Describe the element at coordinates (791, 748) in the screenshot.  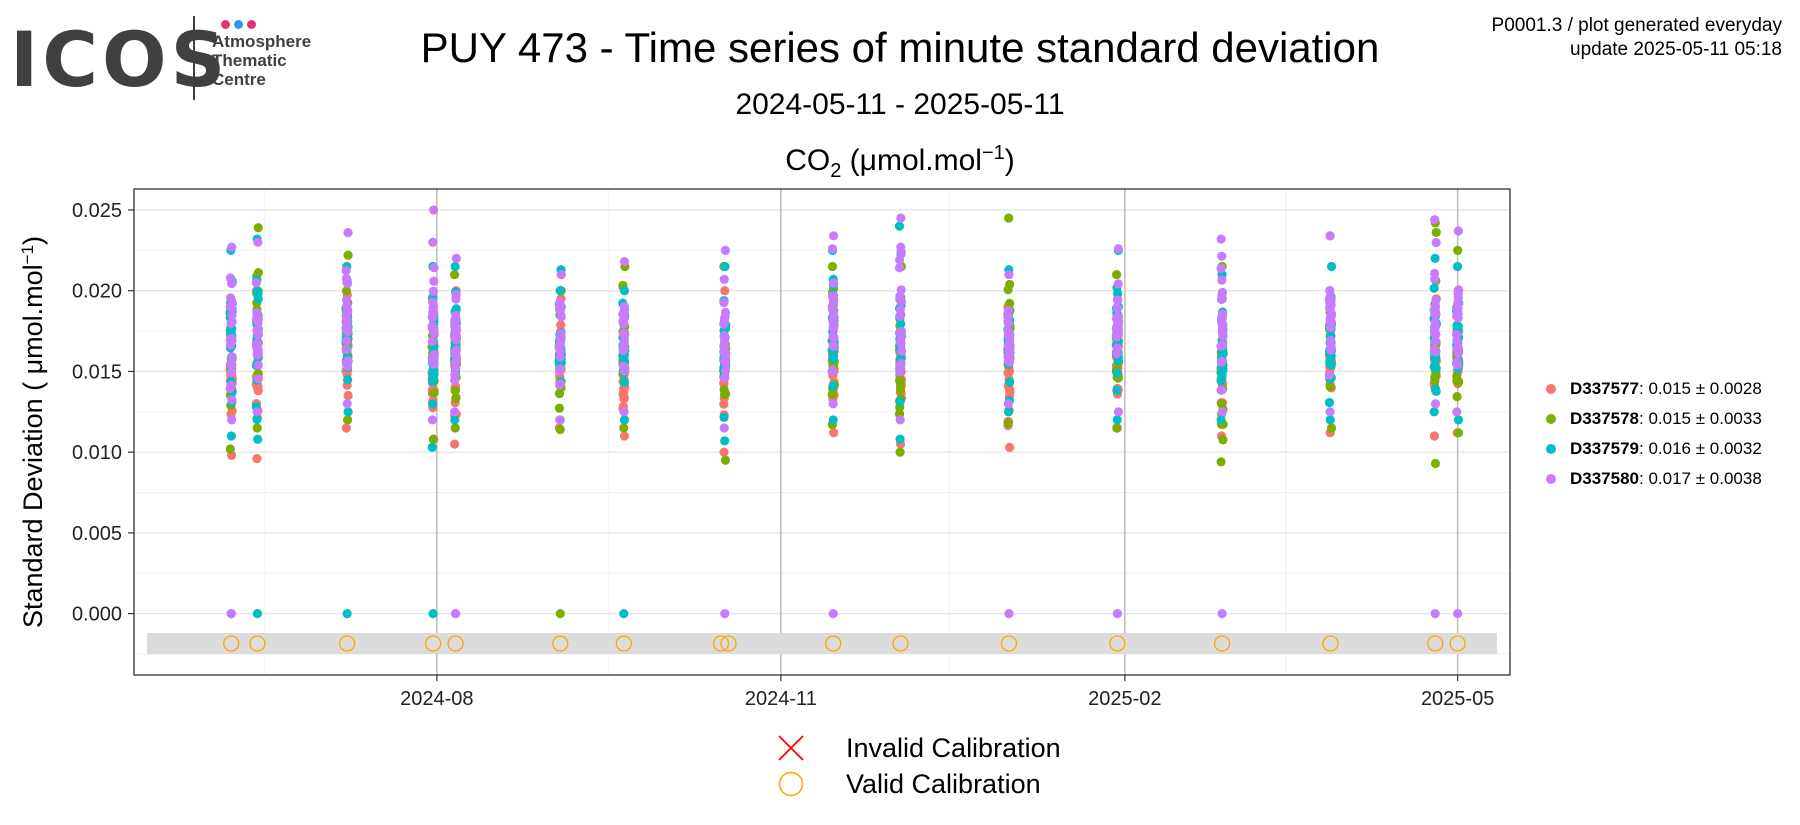
I see `cross-icon` at that location.